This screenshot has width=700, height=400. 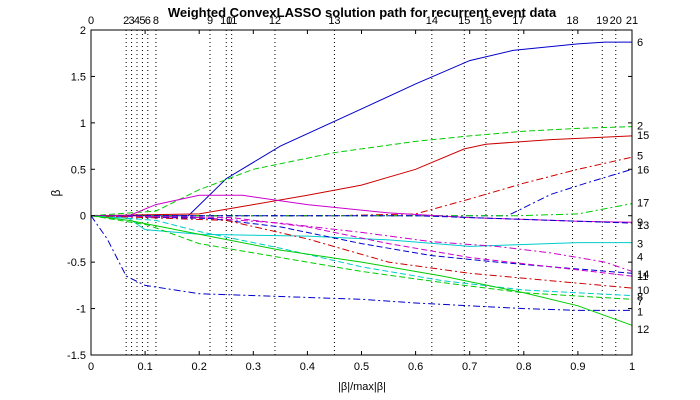 What do you see at coordinates (640, 258) in the screenshot?
I see `series-end-label: 4` at bounding box center [640, 258].